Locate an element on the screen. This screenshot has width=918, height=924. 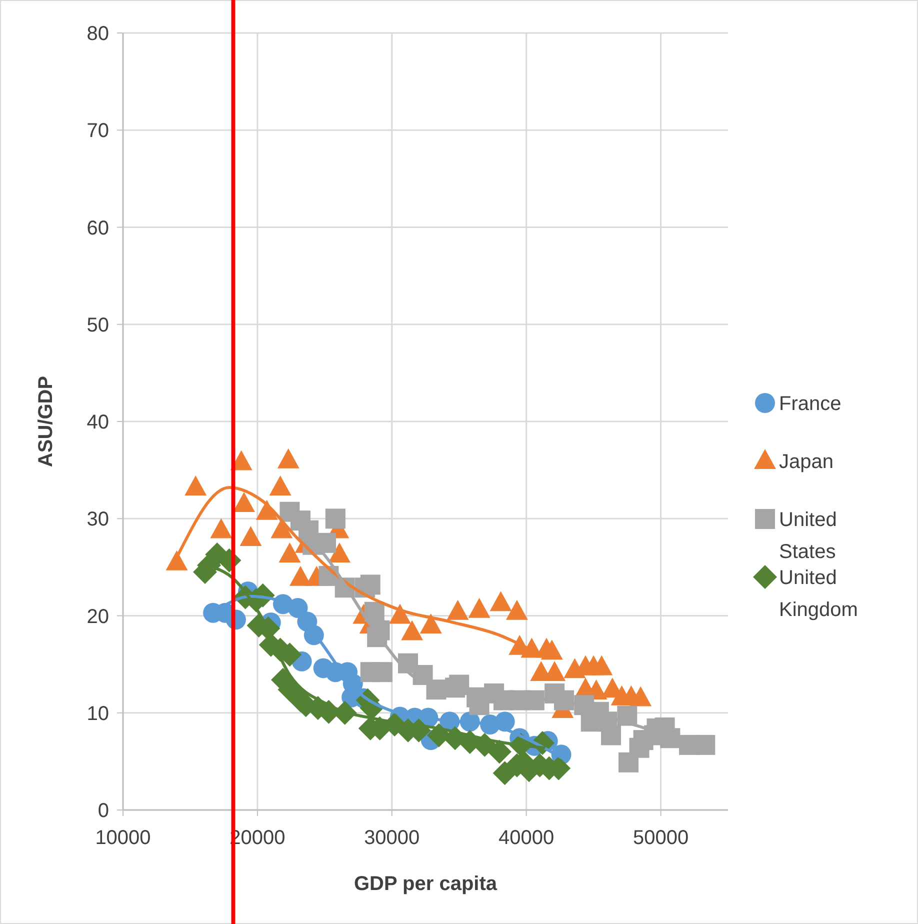
y-axis-title: ASU/GDP is located at coordinates (46, 422).